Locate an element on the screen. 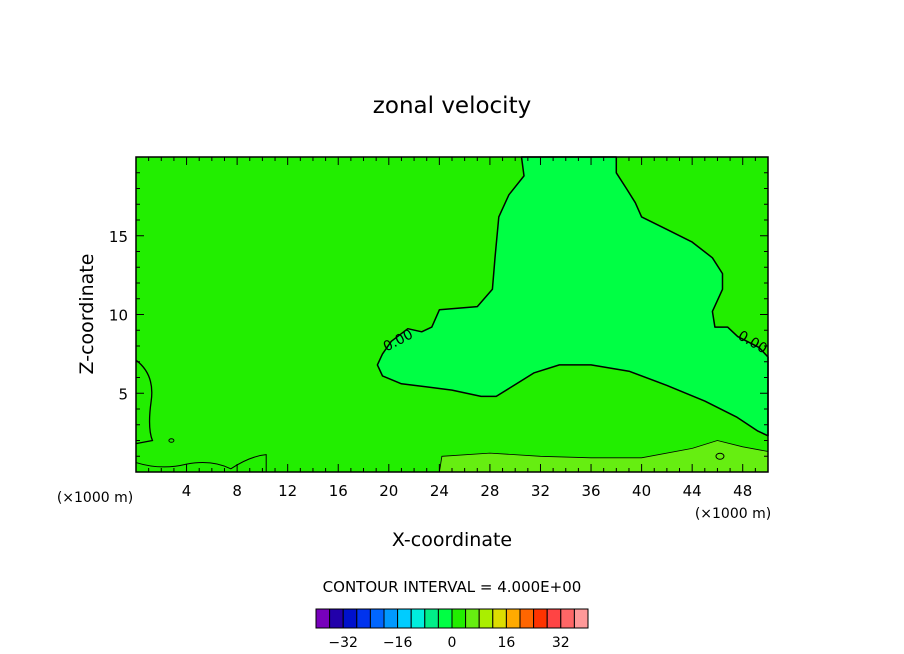 The image size is (904, 654). colorbar-tick-label: 16 is located at coordinates (506, 643).